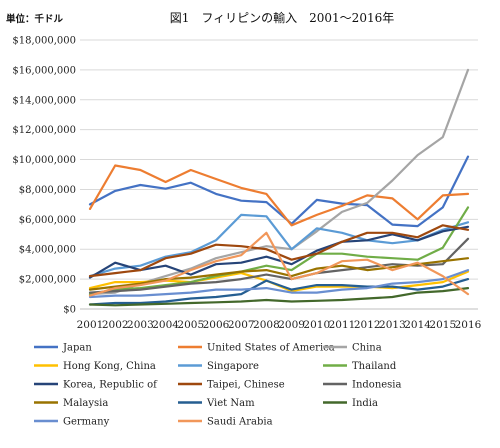 The height and width of the screenshot is (448, 500). I want to click on x-tick-label: 2015, so click(442, 325).